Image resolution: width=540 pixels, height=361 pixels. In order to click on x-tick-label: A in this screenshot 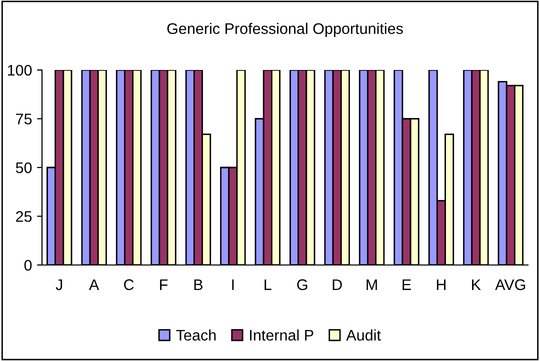, I will do `click(94, 284)`.